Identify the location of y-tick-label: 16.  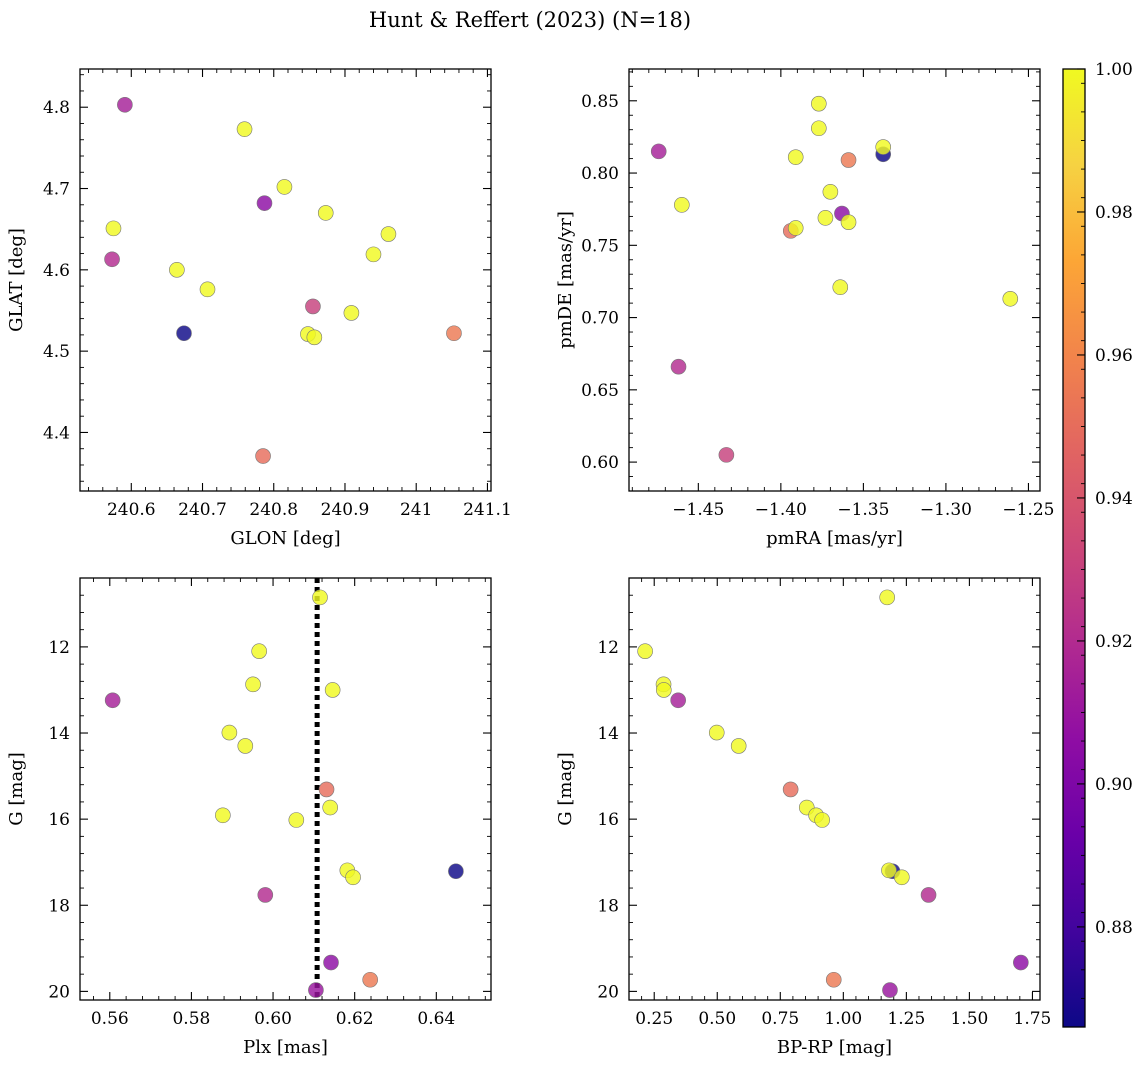
(59, 820).